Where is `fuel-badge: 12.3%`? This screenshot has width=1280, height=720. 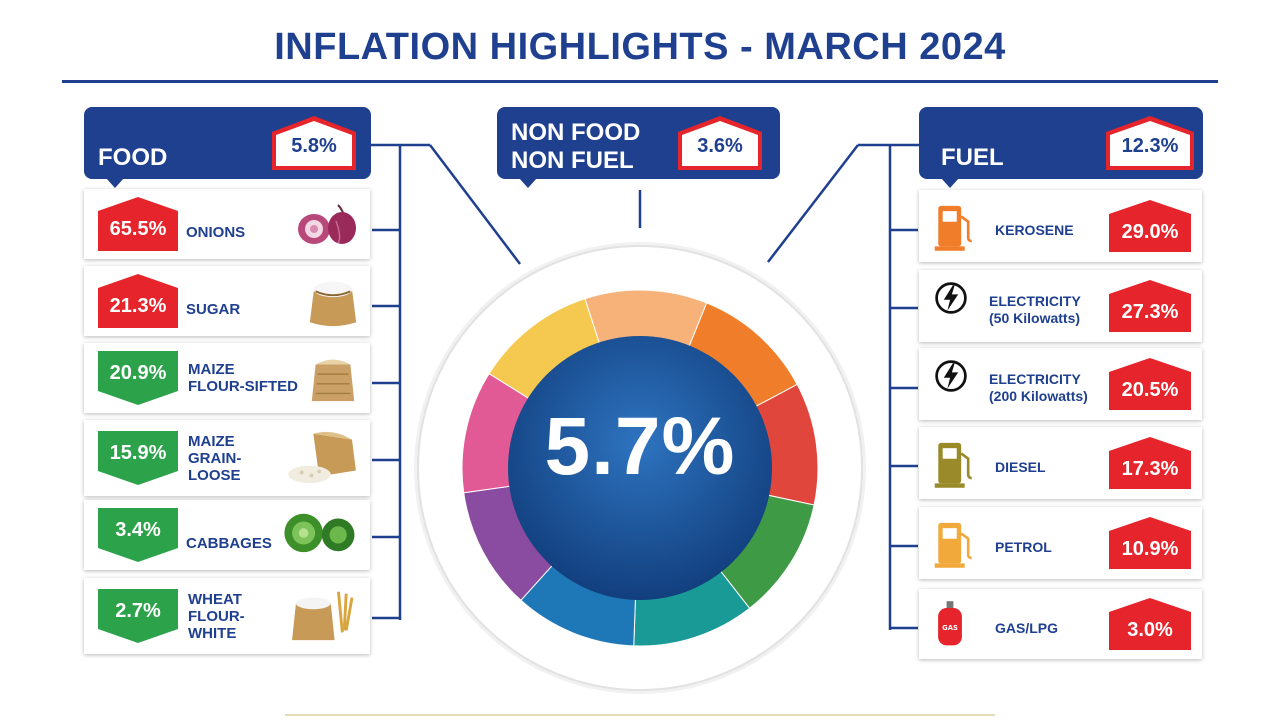 fuel-badge: 12.3% is located at coordinates (1150, 143).